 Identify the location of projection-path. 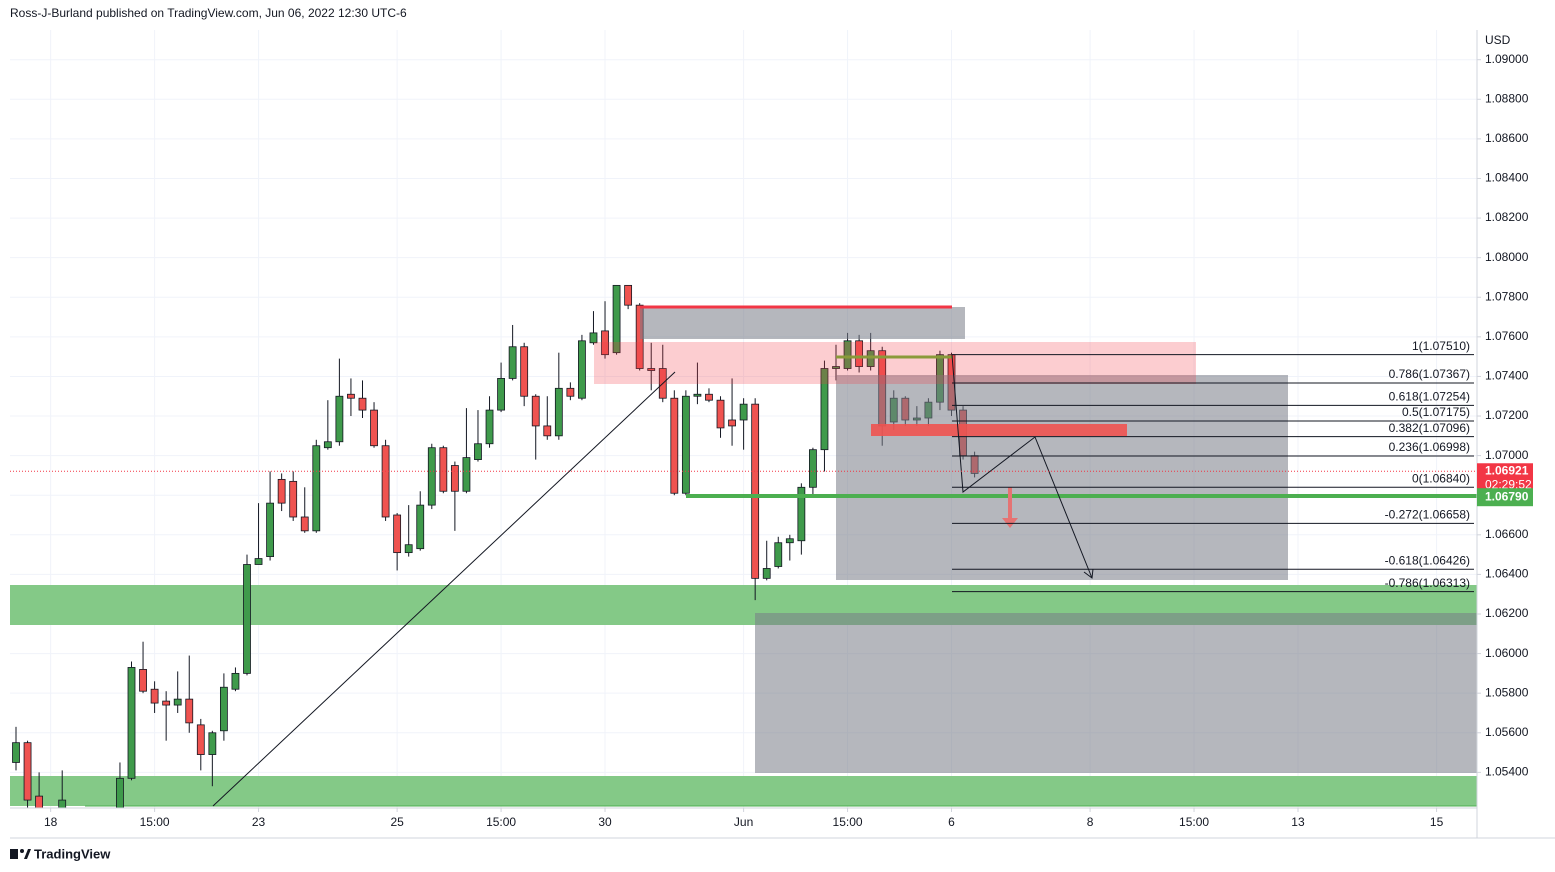
(1022, 466).